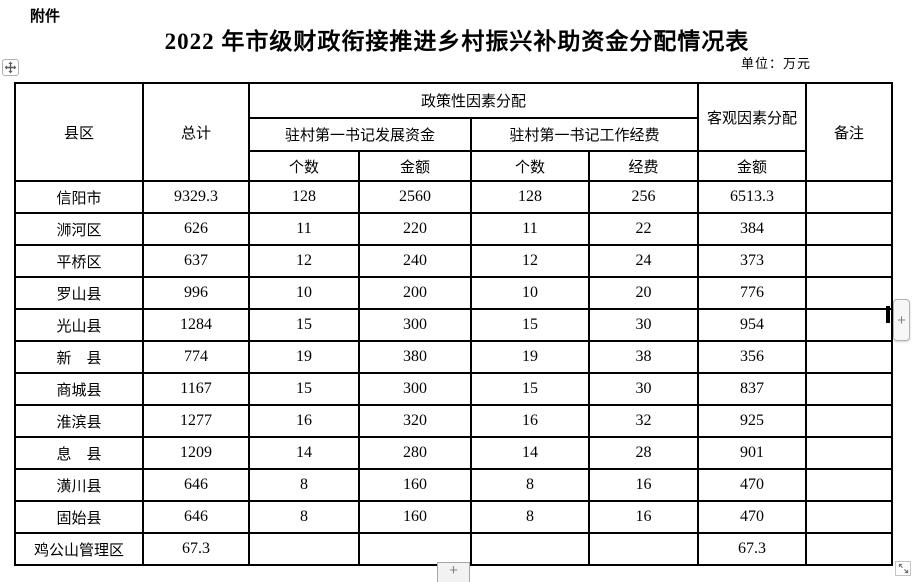  I want to click on cell-county: 淮滨县, so click(79, 421).